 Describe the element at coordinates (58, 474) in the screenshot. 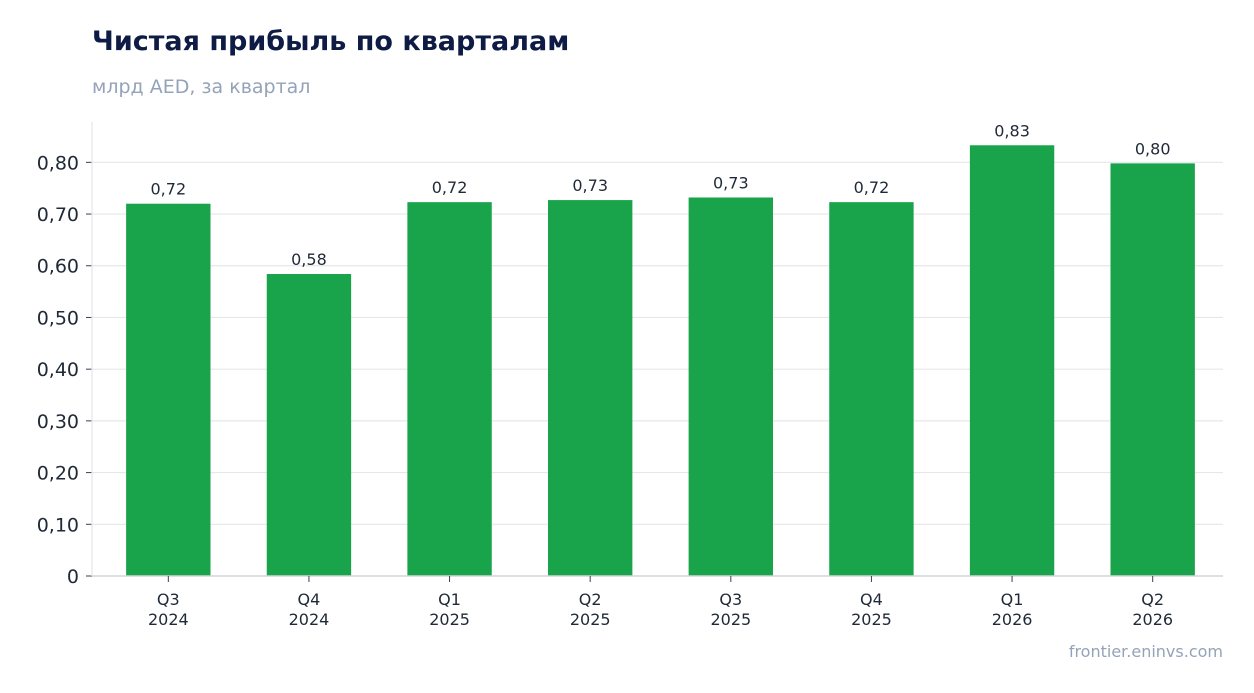

I see `y-tick-label: 0,20` at that location.